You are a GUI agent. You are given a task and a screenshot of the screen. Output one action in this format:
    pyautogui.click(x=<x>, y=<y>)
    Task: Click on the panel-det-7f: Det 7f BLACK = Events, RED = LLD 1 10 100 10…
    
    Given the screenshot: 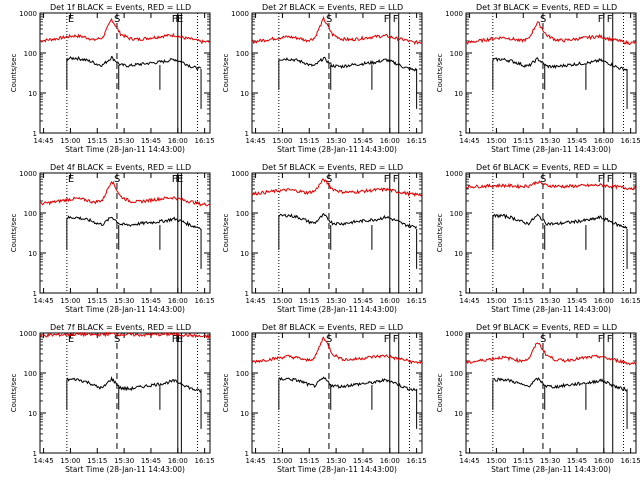 What is the action you would take?
    pyautogui.click(x=112, y=398)
    